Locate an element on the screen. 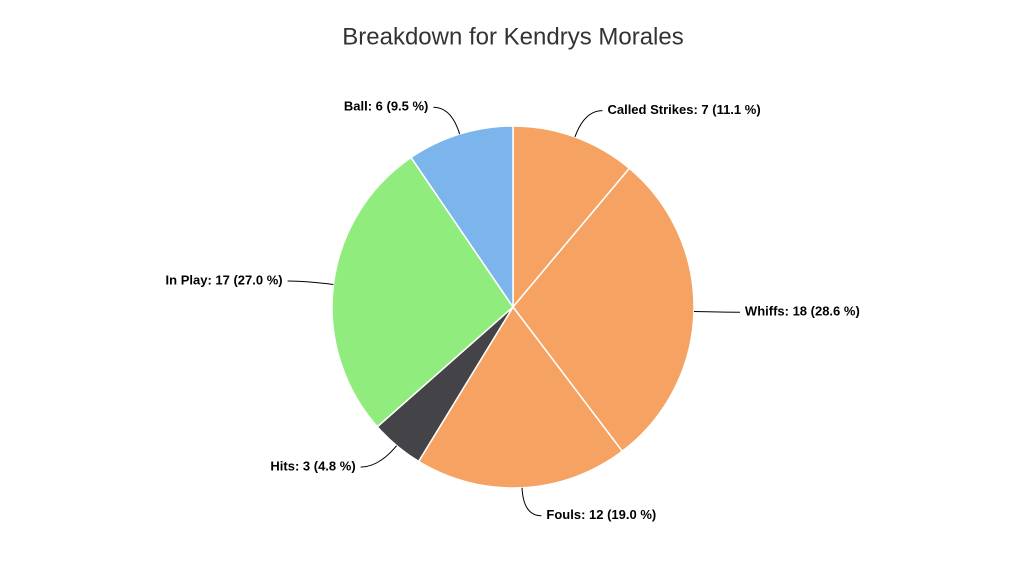 The image size is (1024, 576). data-label: Fouls: 12 (19.0 %) is located at coordinates (601, 514).